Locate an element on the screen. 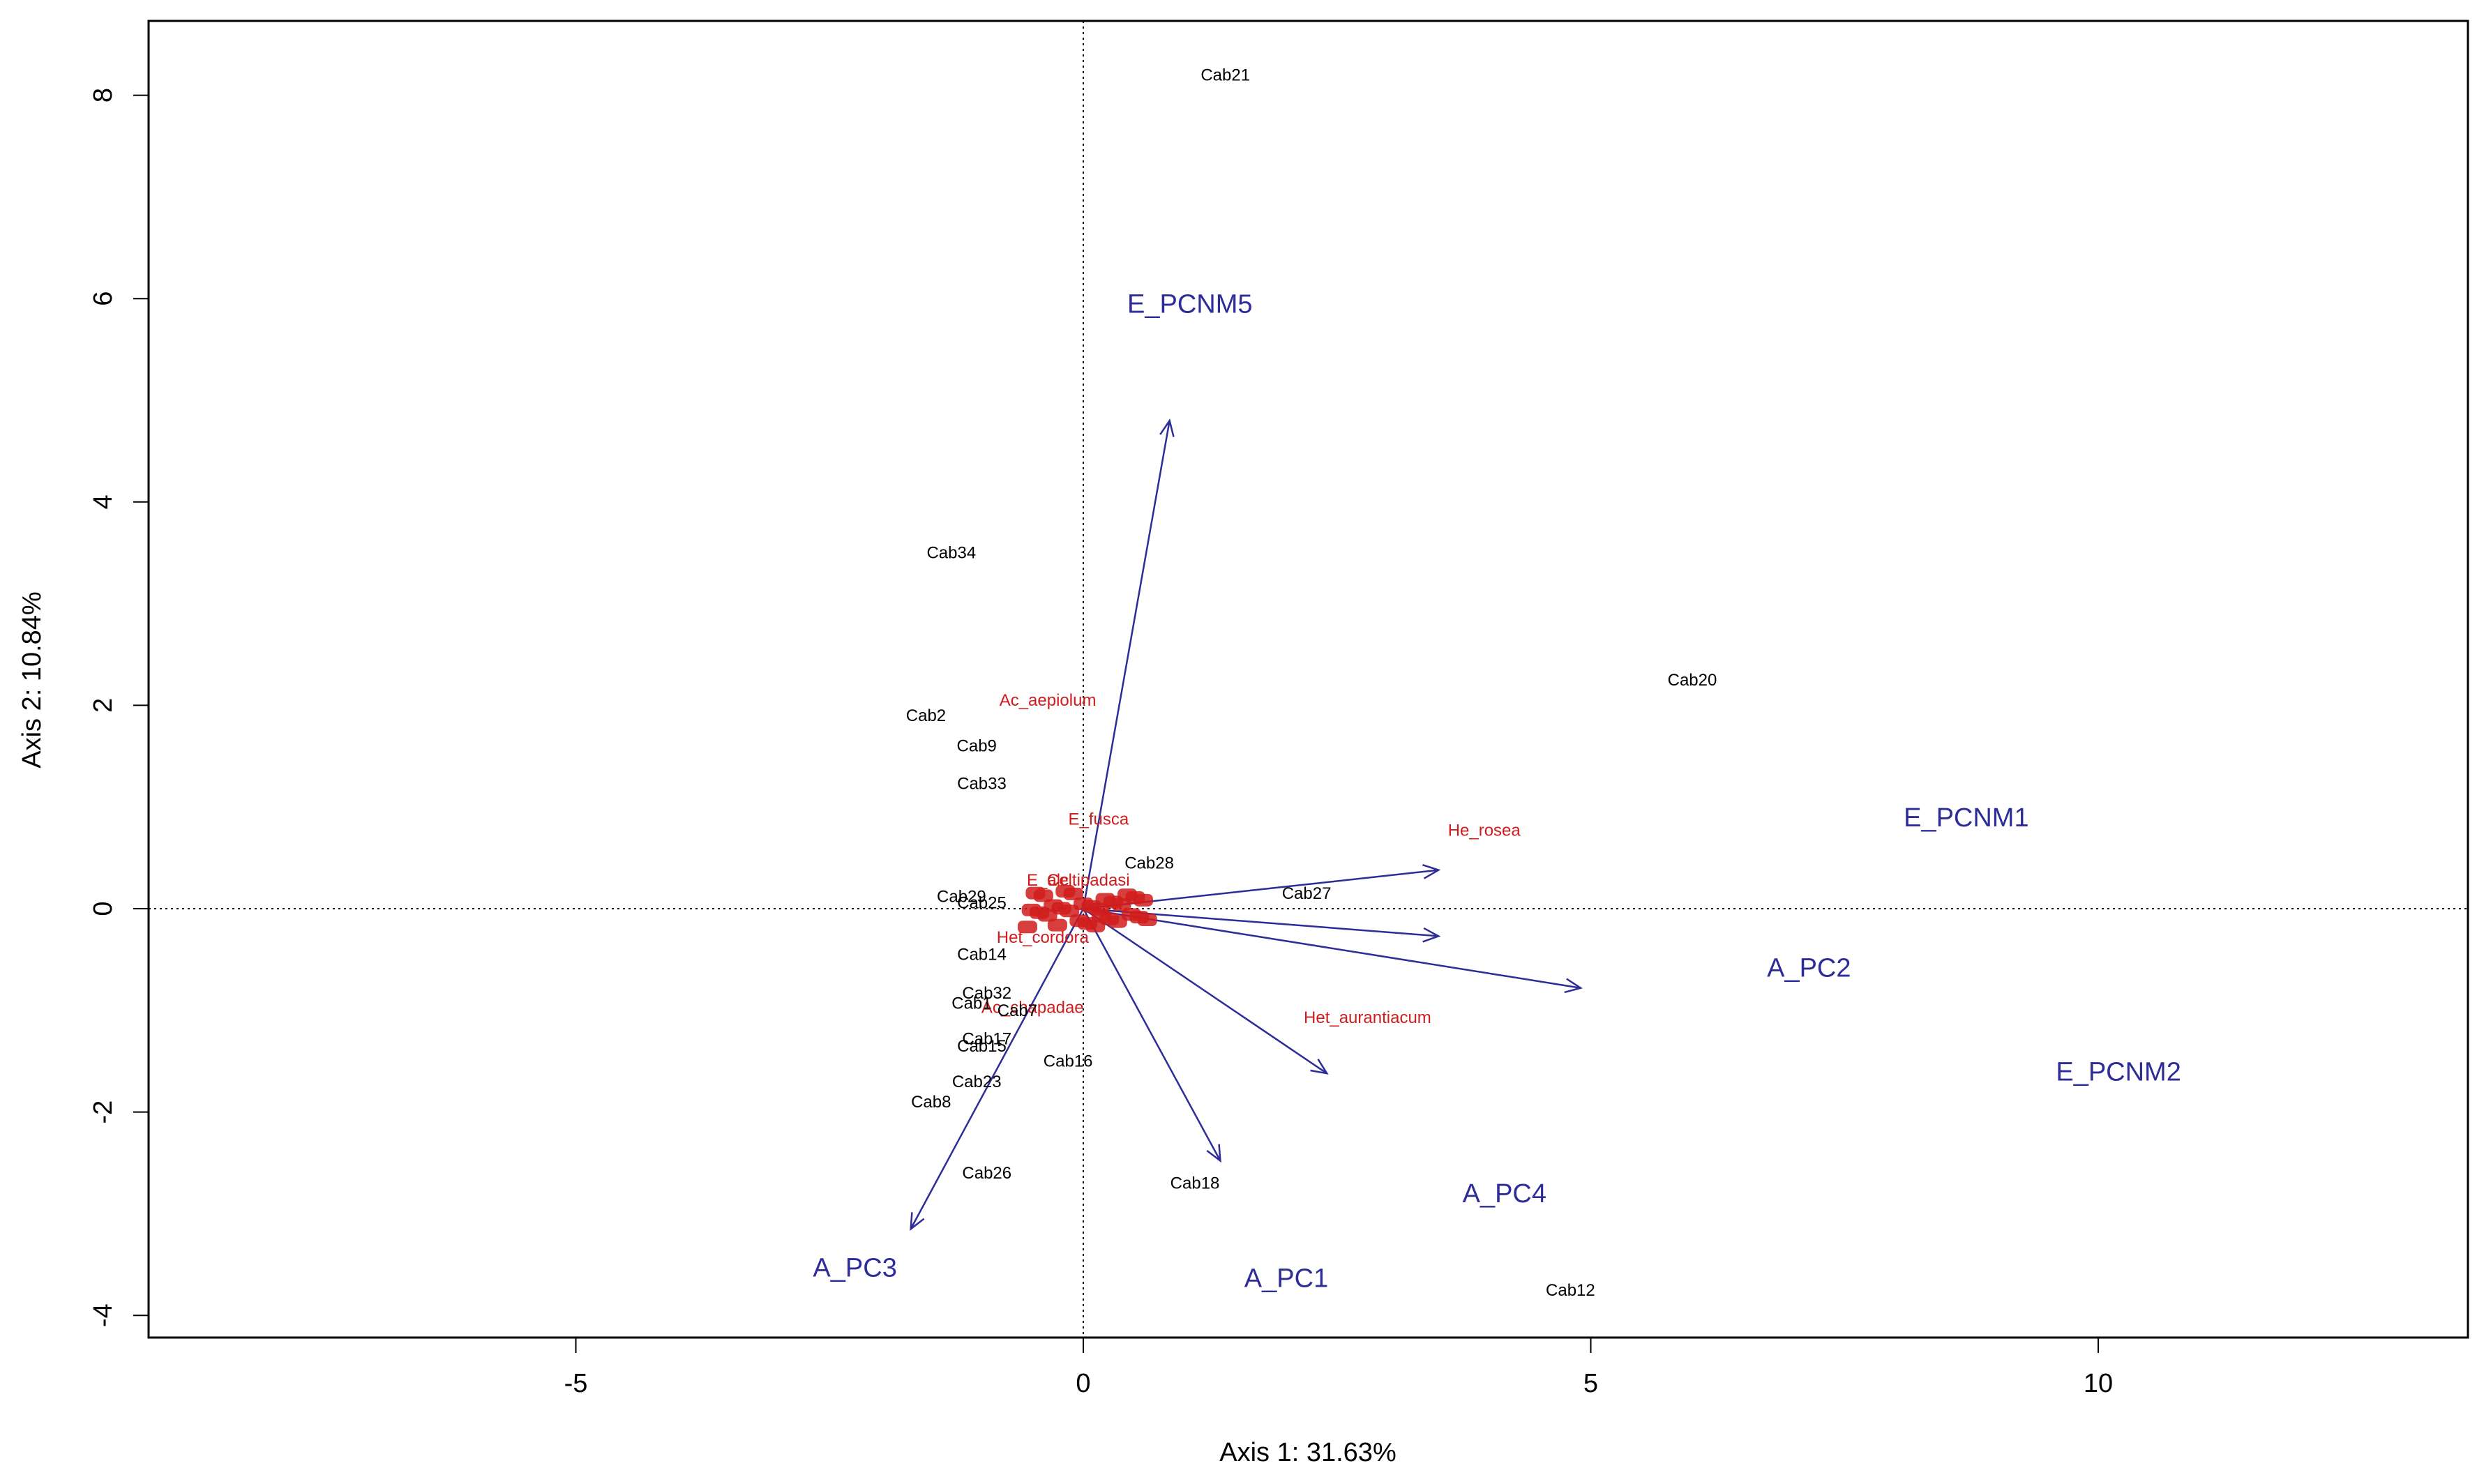 The height and width of the screenshot is (1484, 2477). species-label: Celtipadasi is located at coordinates (1088, 880).